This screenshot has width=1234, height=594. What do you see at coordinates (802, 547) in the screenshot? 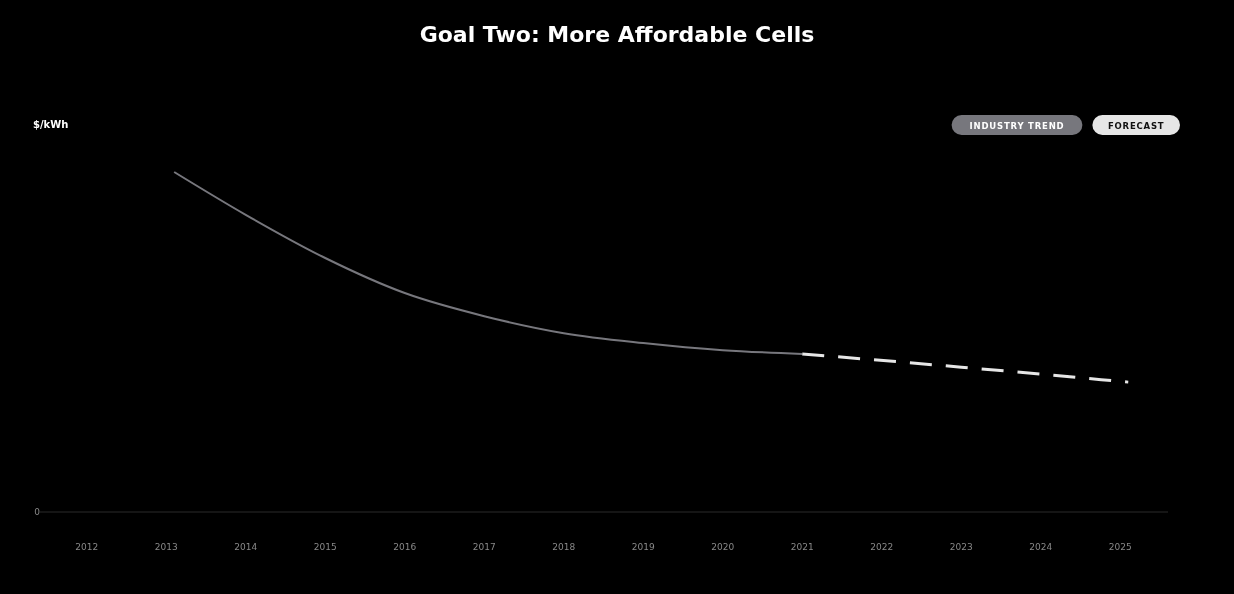
I see `x-tick-label: 2021` at bounding box center [802, 547].